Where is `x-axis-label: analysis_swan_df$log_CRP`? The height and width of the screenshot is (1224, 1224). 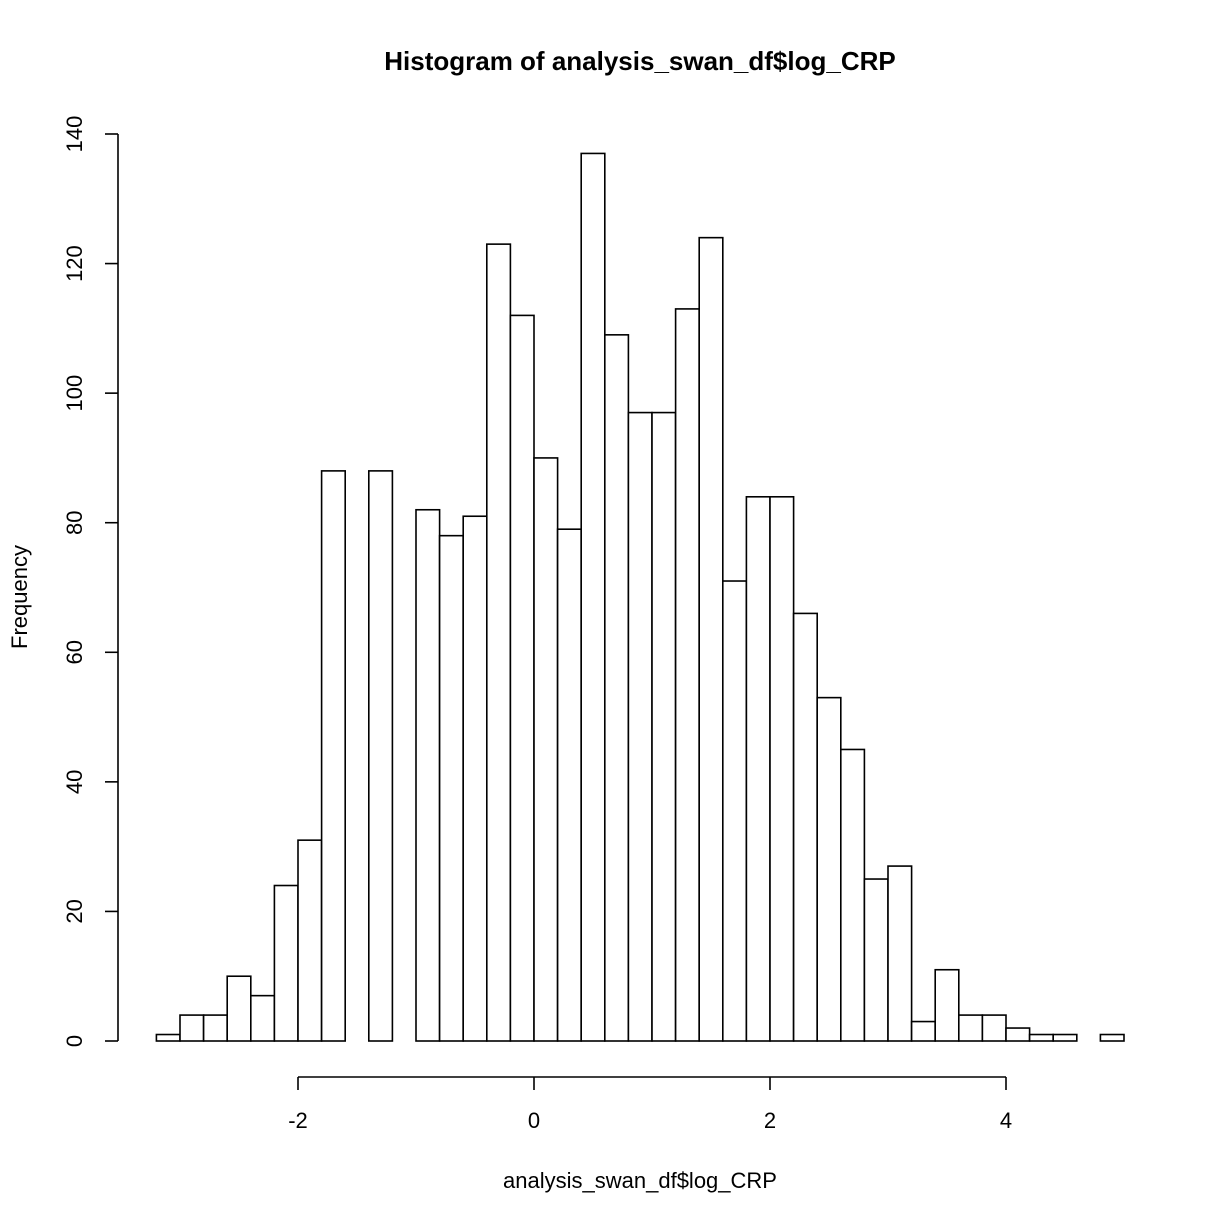 x-axis-label: analysis_swan_df$log_CRP is located at coordinates (640, 1180).